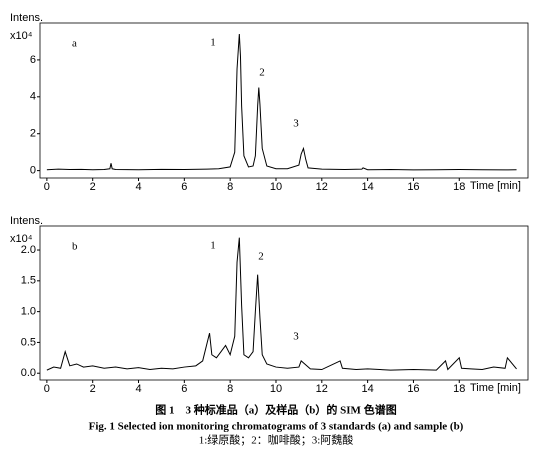  Describe the element at coordinates (75, 247) in the screenshot. I see `panel-label: b` at that location.